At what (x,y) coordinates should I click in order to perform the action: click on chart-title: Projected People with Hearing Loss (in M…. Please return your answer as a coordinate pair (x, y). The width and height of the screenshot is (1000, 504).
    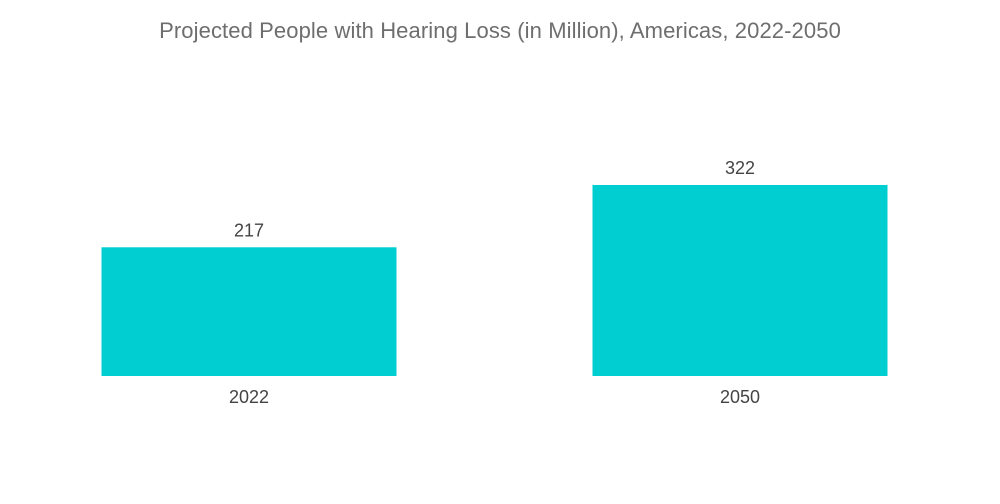
    Looking at the image, I should click on (500, 30).